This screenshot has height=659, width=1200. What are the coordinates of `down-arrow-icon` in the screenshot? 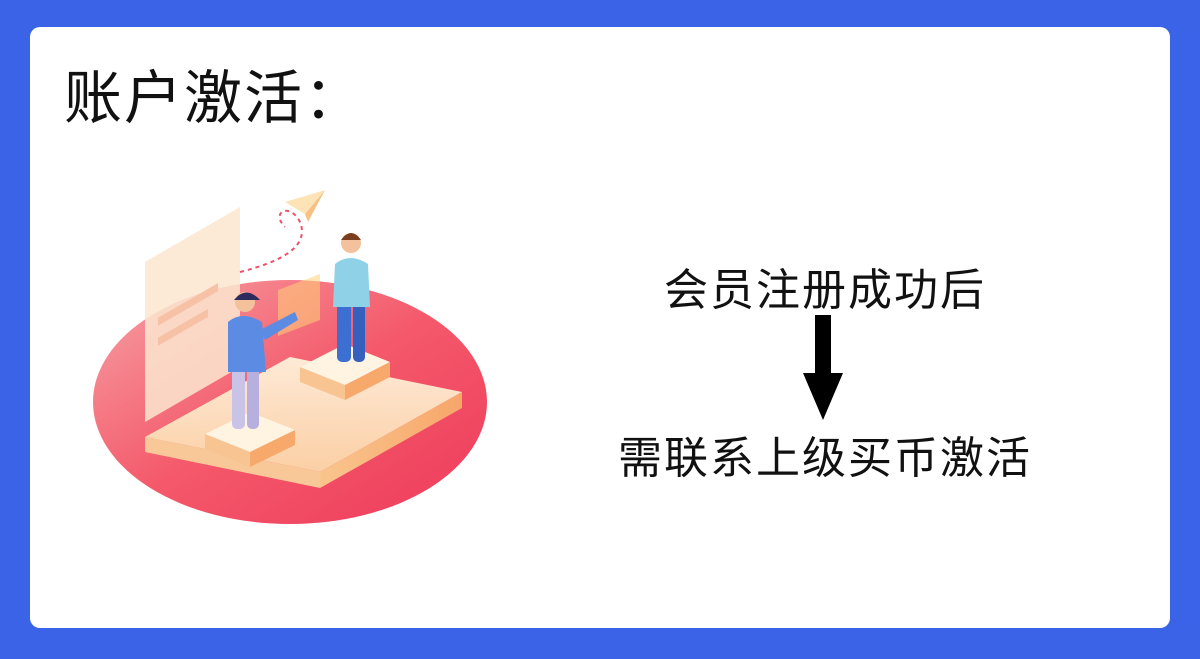 It's located at (823, 367).